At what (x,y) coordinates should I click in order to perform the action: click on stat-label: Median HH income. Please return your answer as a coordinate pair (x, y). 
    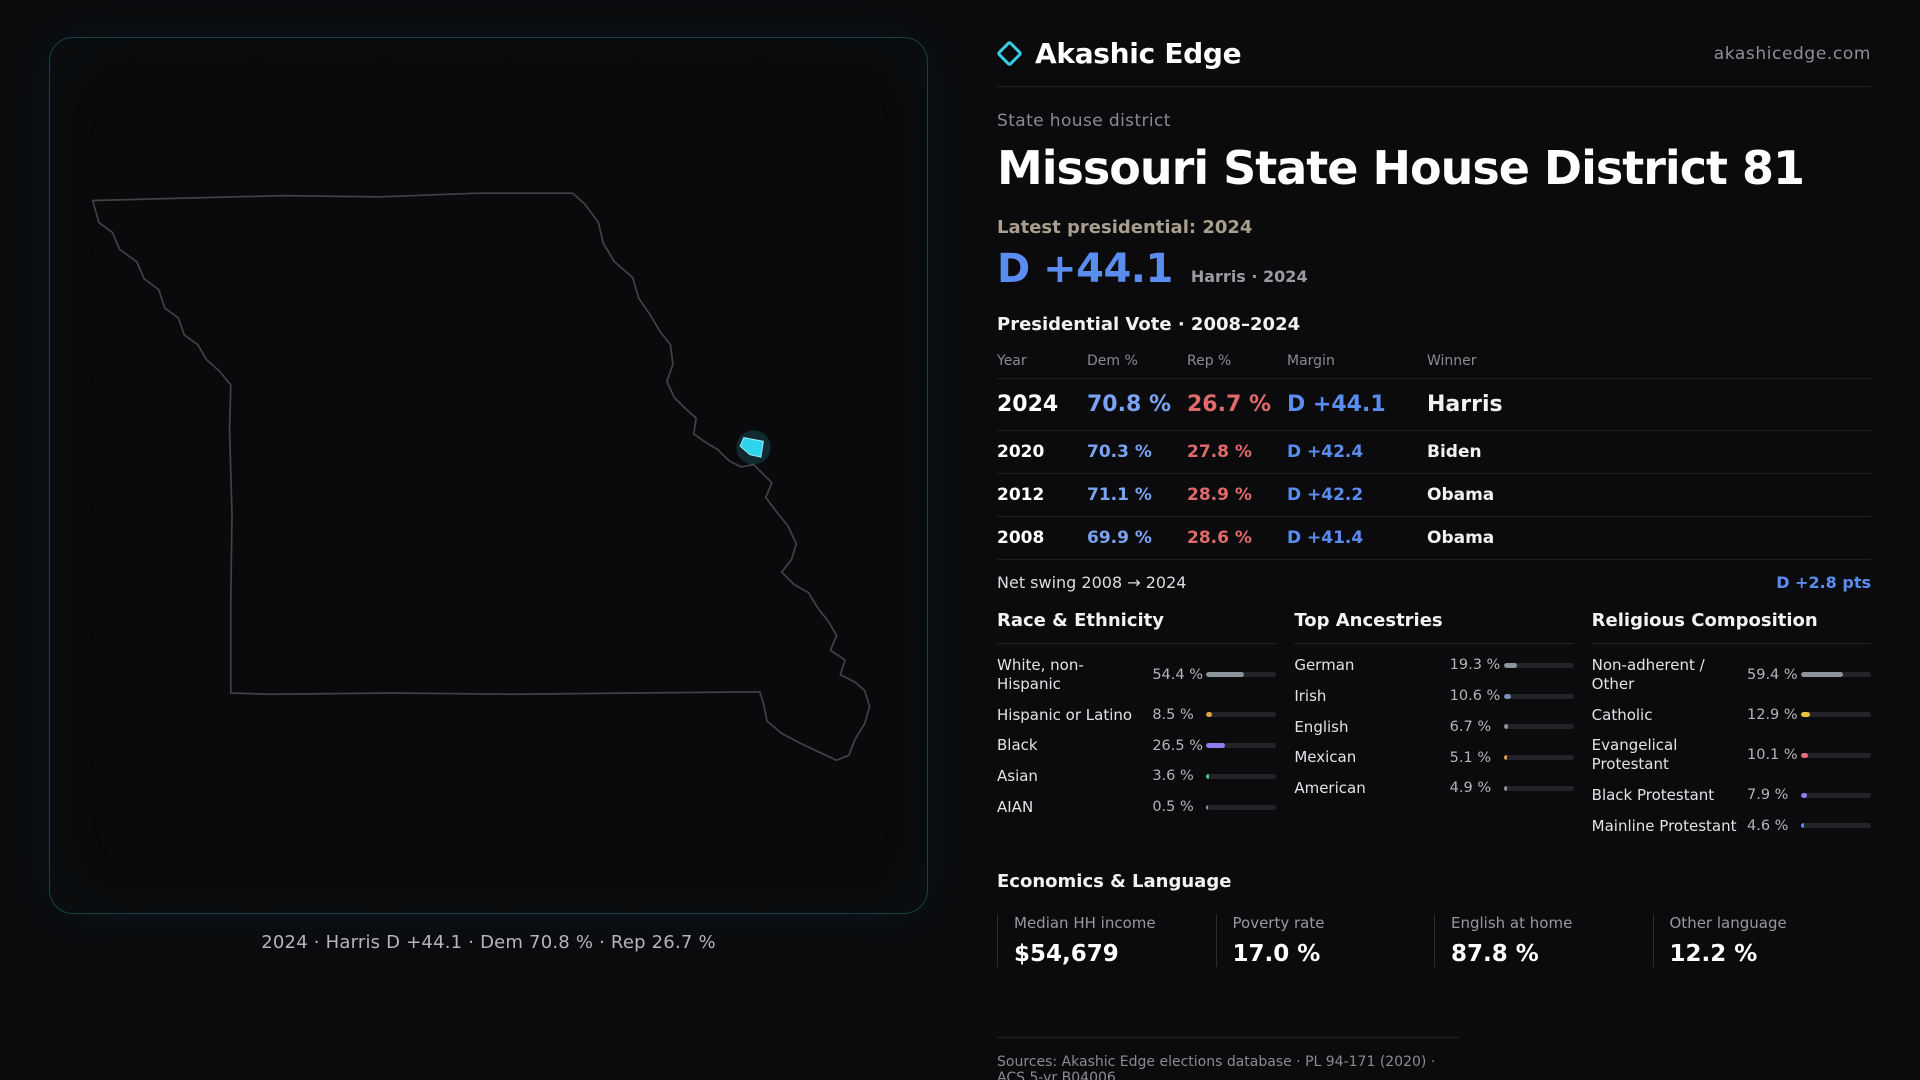
    Looking at the image, I should click on (1085, 923).